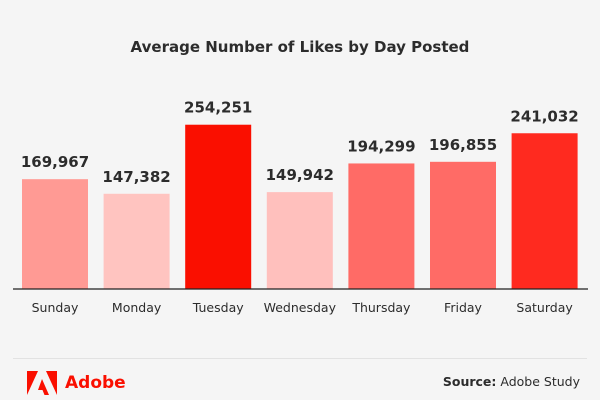 The image size is (600, 400). What do you see at coordinates (540, 381) in the screenshot?
I see `source-value: Adobe Study` at bounding box center [540, 381].